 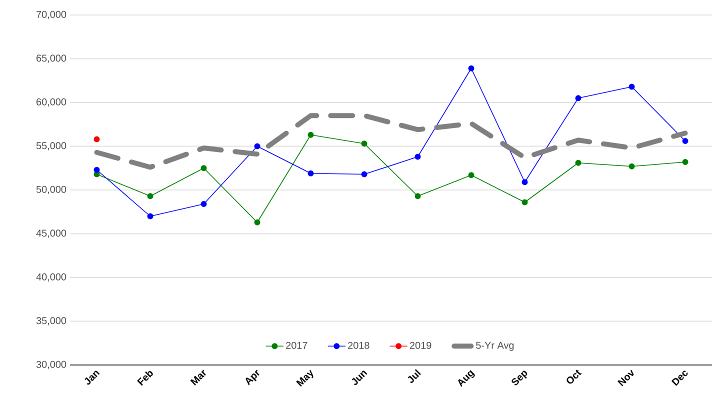 I want to click on x-tick-label: Jan, so click(x=92, y=377).